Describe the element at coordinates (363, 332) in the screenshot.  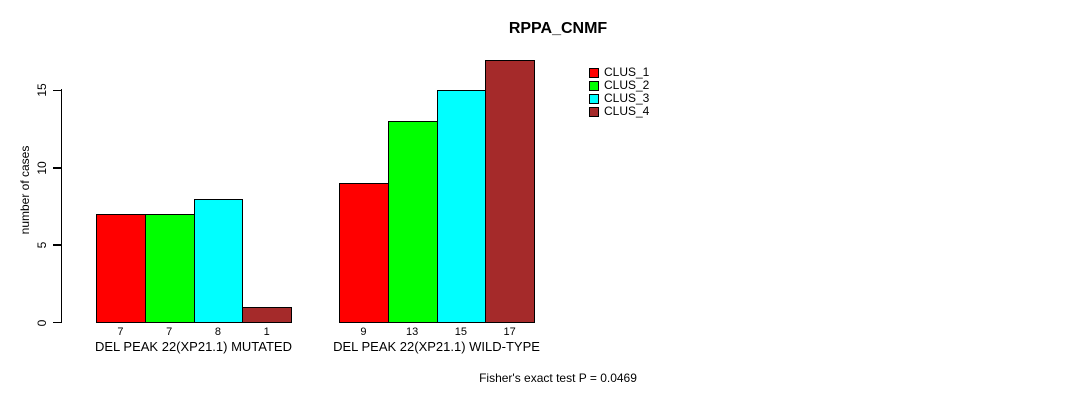
I see `bar-value-label: 9` at that location.